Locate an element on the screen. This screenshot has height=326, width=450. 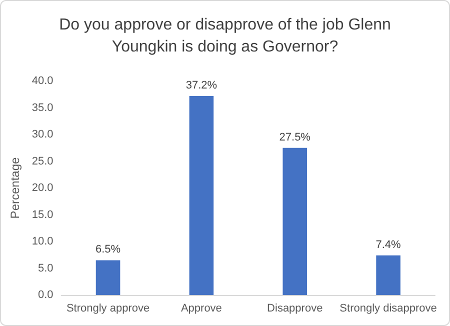
y-tick-label: 40.0 is located at coordinates (43, 81).